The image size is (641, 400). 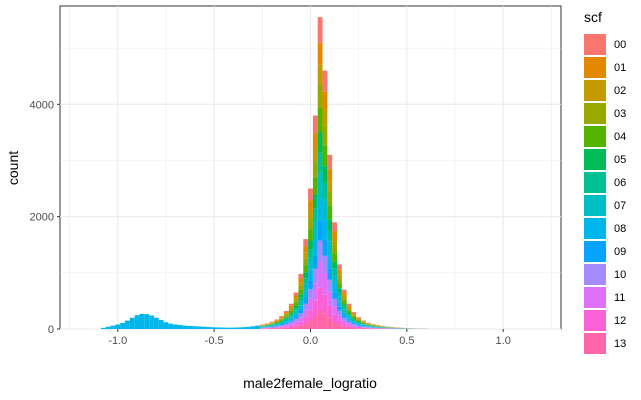 I want to click on legend: 00 01 02 03 04 05 06 07 08 09 10 11 12 13, so click(x=605, y=194).